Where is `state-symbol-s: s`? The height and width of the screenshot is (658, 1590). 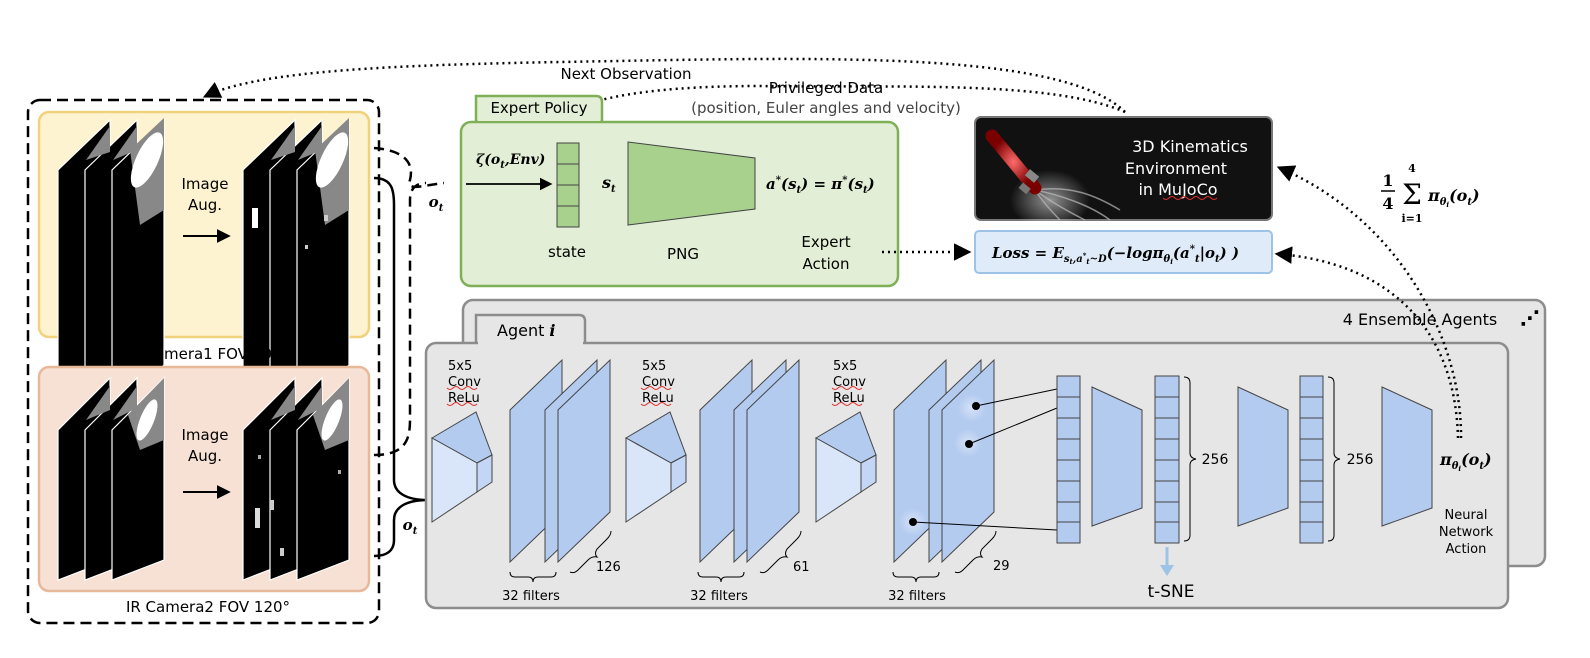 state-symbol-s: s is located at coordinates (606, 182).